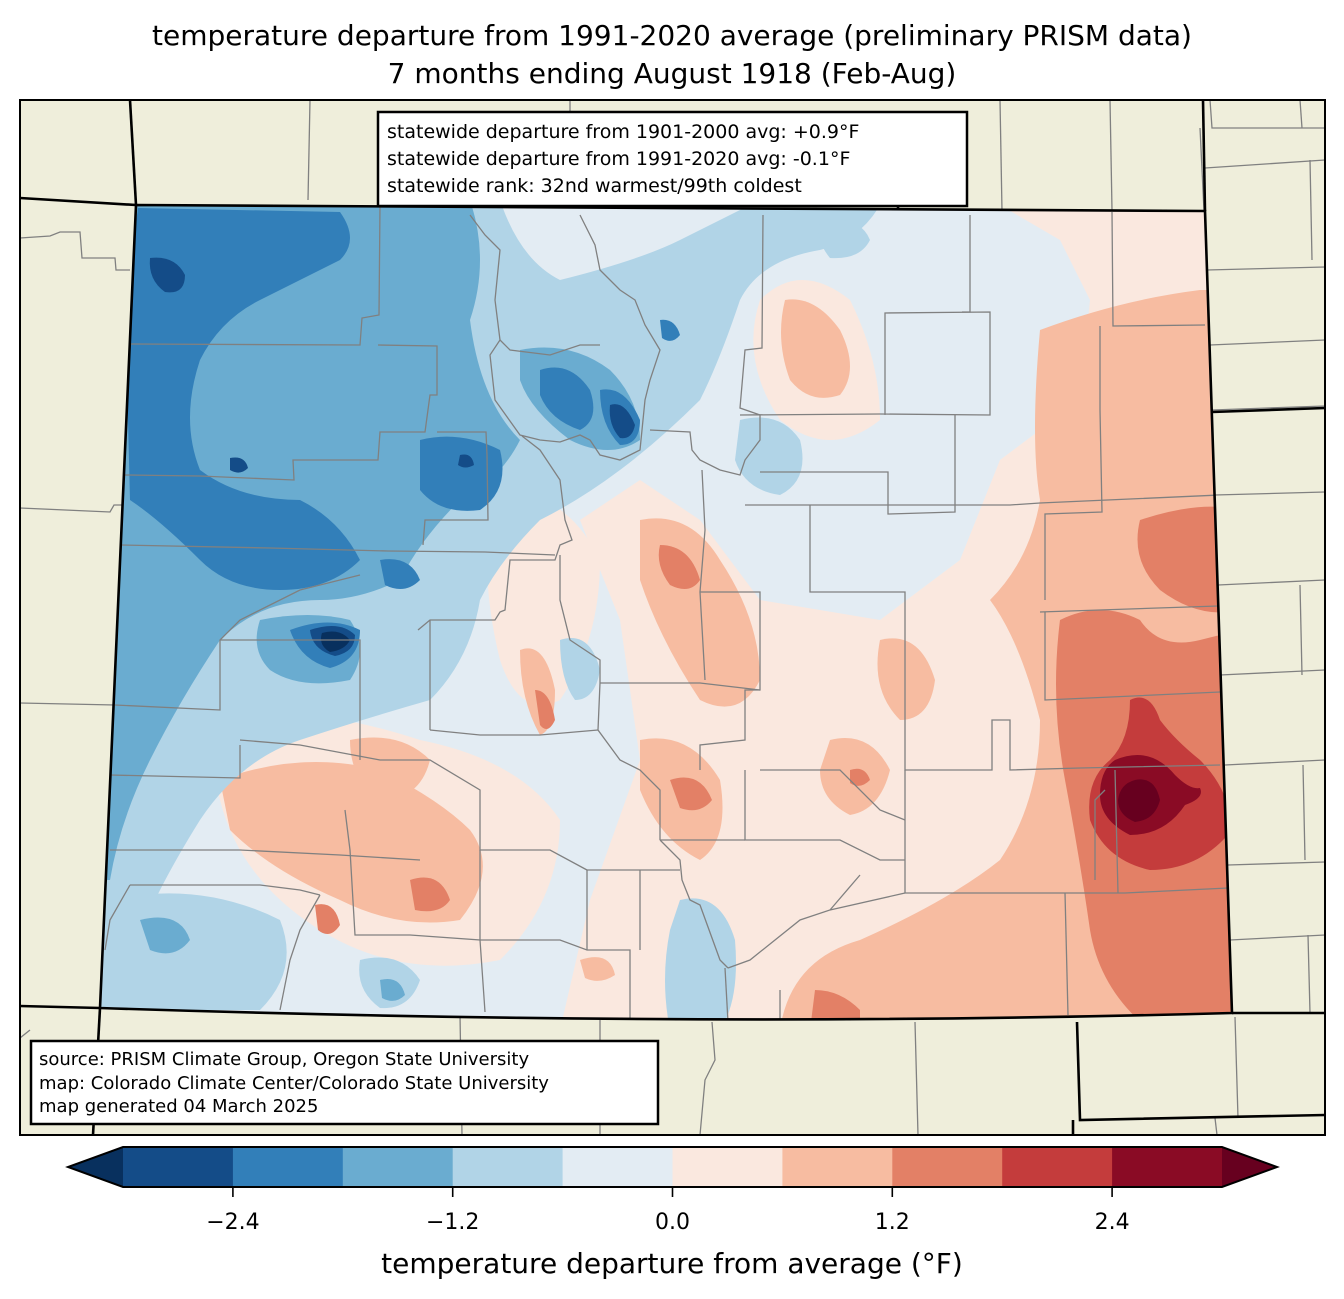 The height and width of the screenshot is (1299, 1344). I want to click on colorbar-outline, so click(672, 1167).